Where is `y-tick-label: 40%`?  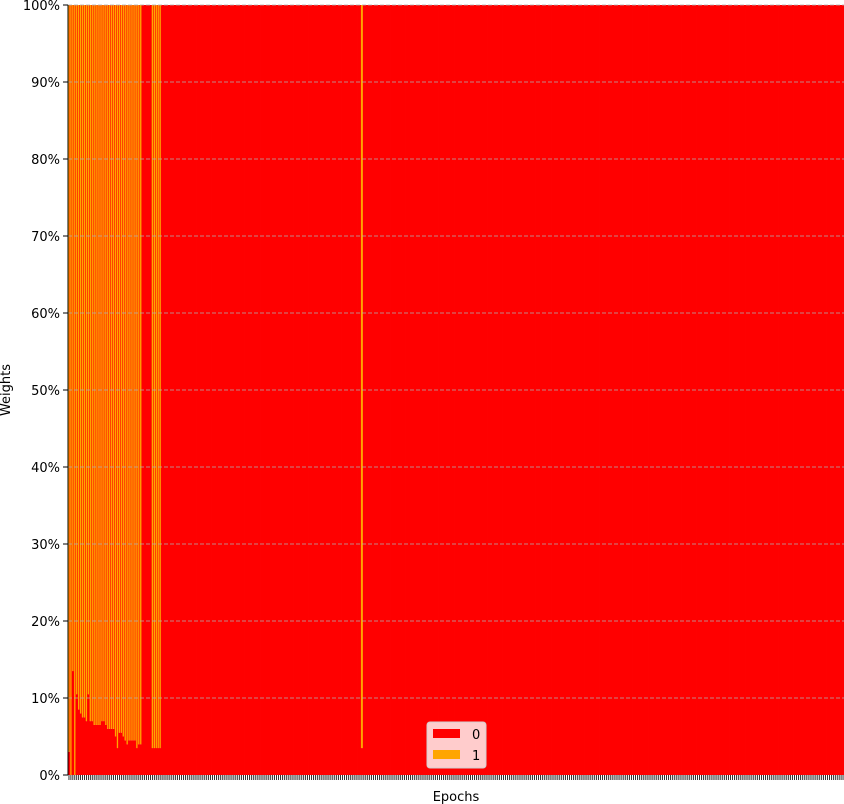 y-tick-label: 40% is located at coordinates (45, 468).